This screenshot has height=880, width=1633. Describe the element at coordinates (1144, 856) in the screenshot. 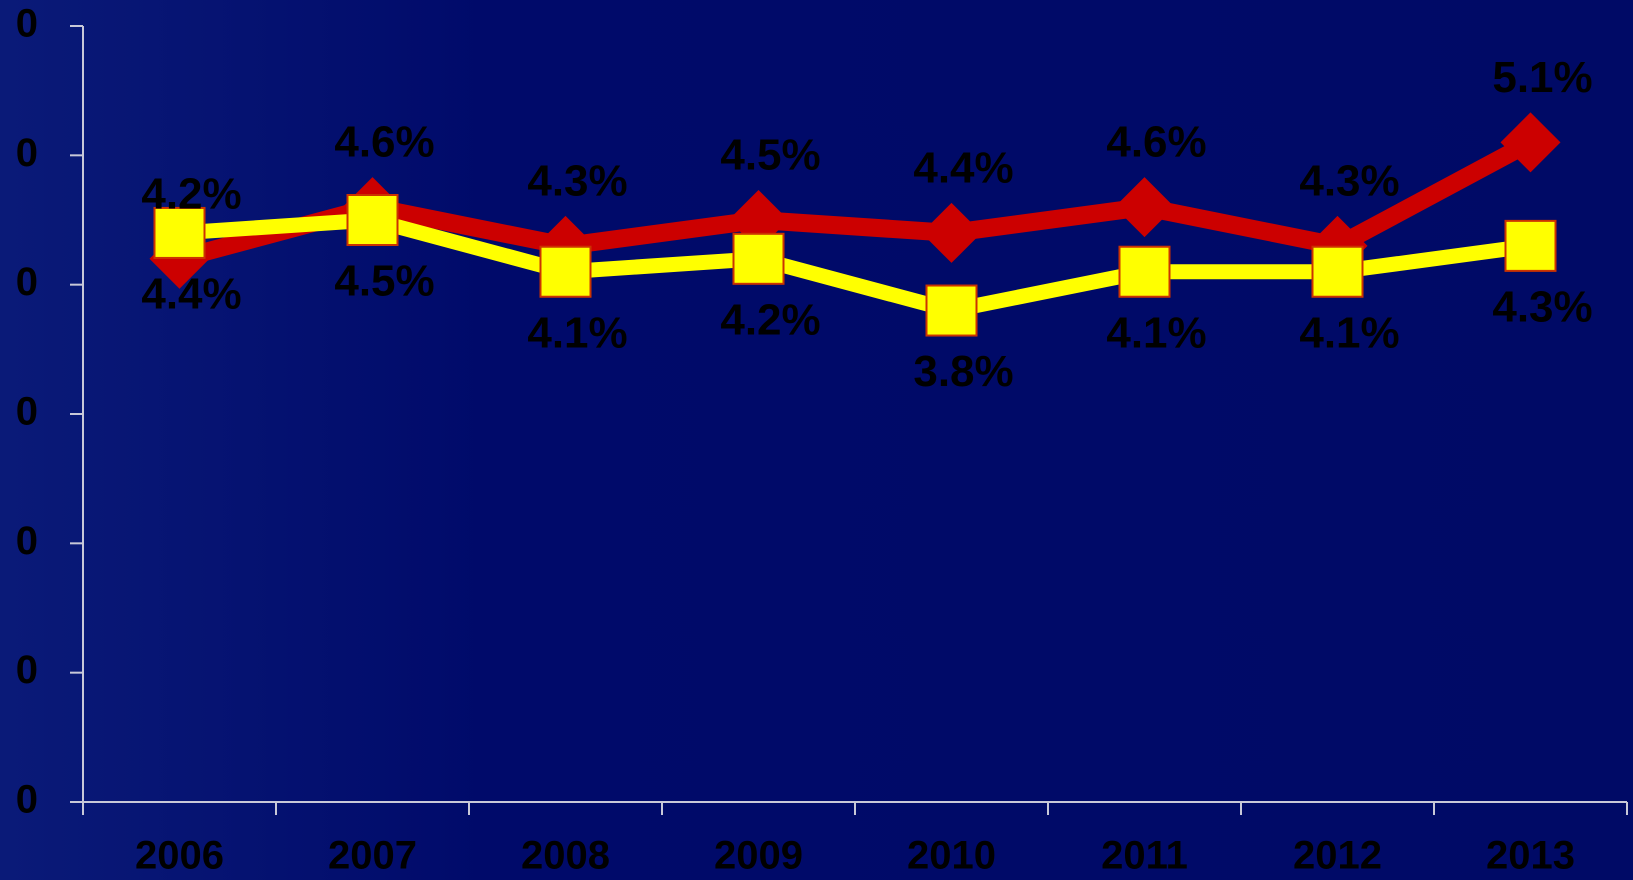

I see `x-tick-label: 2011` at that location.